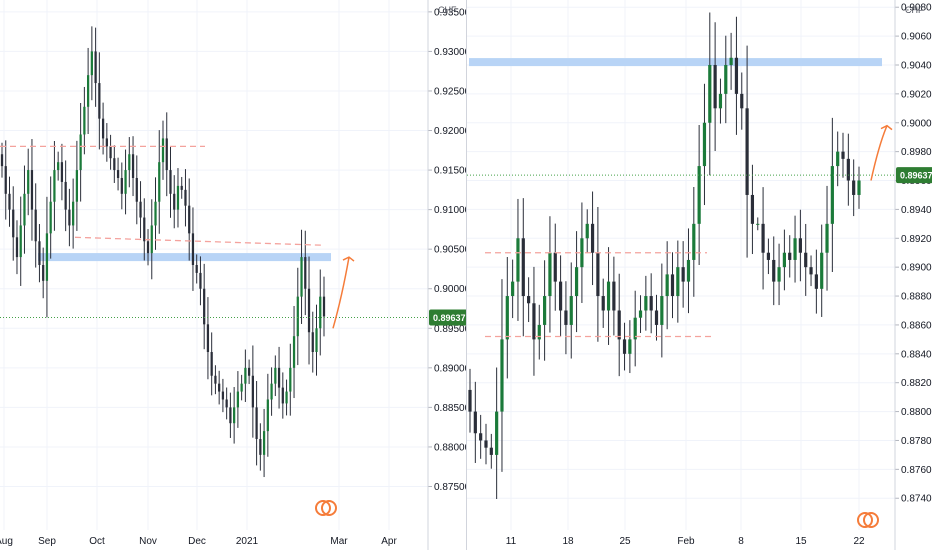 The width and height of the screenshot is (932, 555). What do you see at coordinates (148, 541) in the screenshot?
I see `time-axis-label: Nov` at bounding box center [148, 541].